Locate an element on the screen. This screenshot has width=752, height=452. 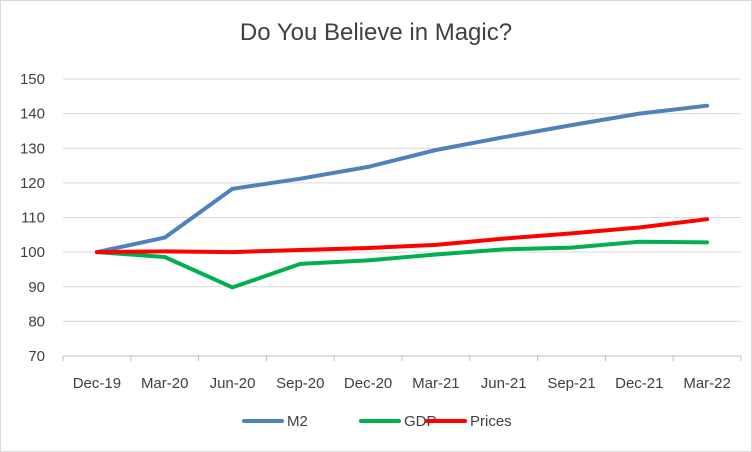
series-line-prices is located at coordinates (402, 236).